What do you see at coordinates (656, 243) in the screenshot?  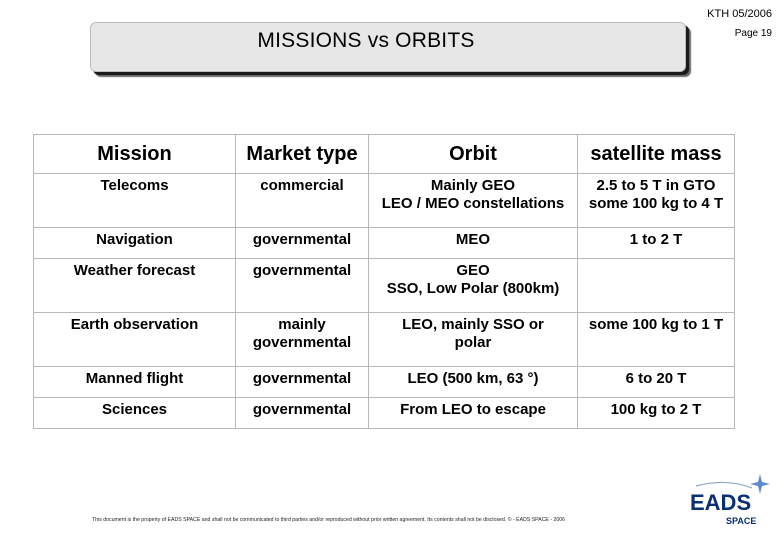 I see `cell-satellite-mass: 1 to 2 T` at bounding box center [656, 243].